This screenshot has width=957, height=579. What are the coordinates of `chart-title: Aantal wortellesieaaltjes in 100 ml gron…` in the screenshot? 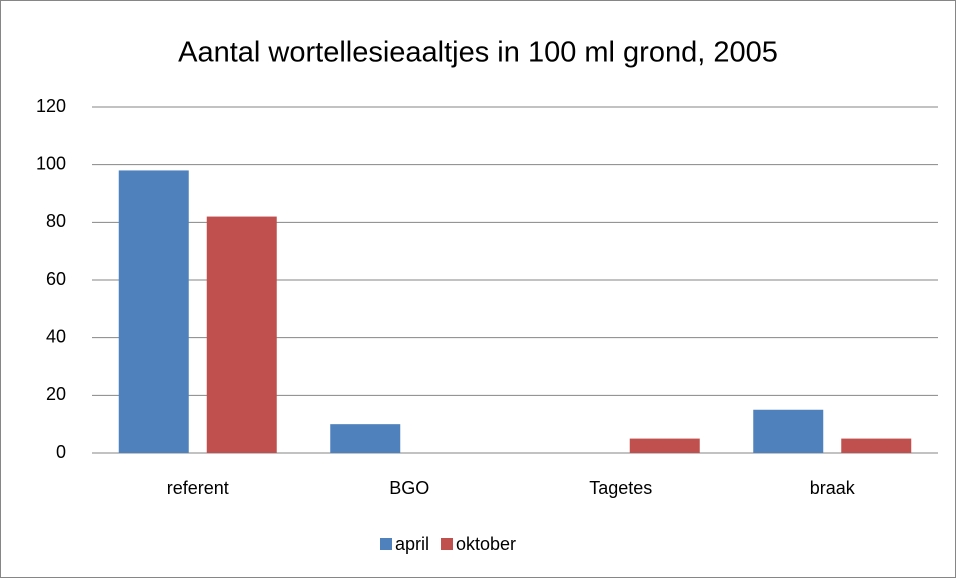 It's located at (478, 53).